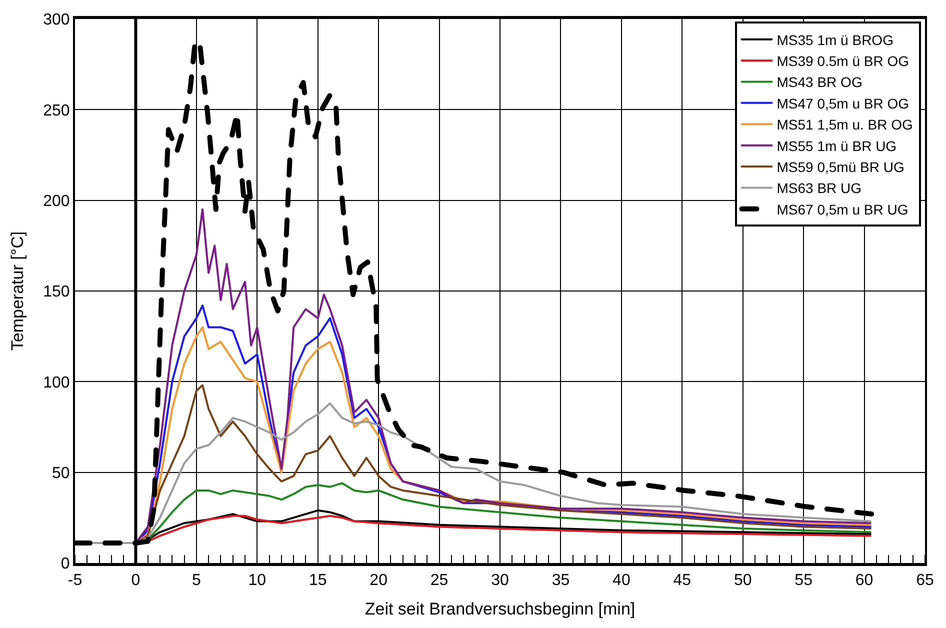 The height and width of the screenshot is (628, 946). Describe the element at coordinates (75, 581) in the screenshot. I see `x-tick-label: -5` at that location.